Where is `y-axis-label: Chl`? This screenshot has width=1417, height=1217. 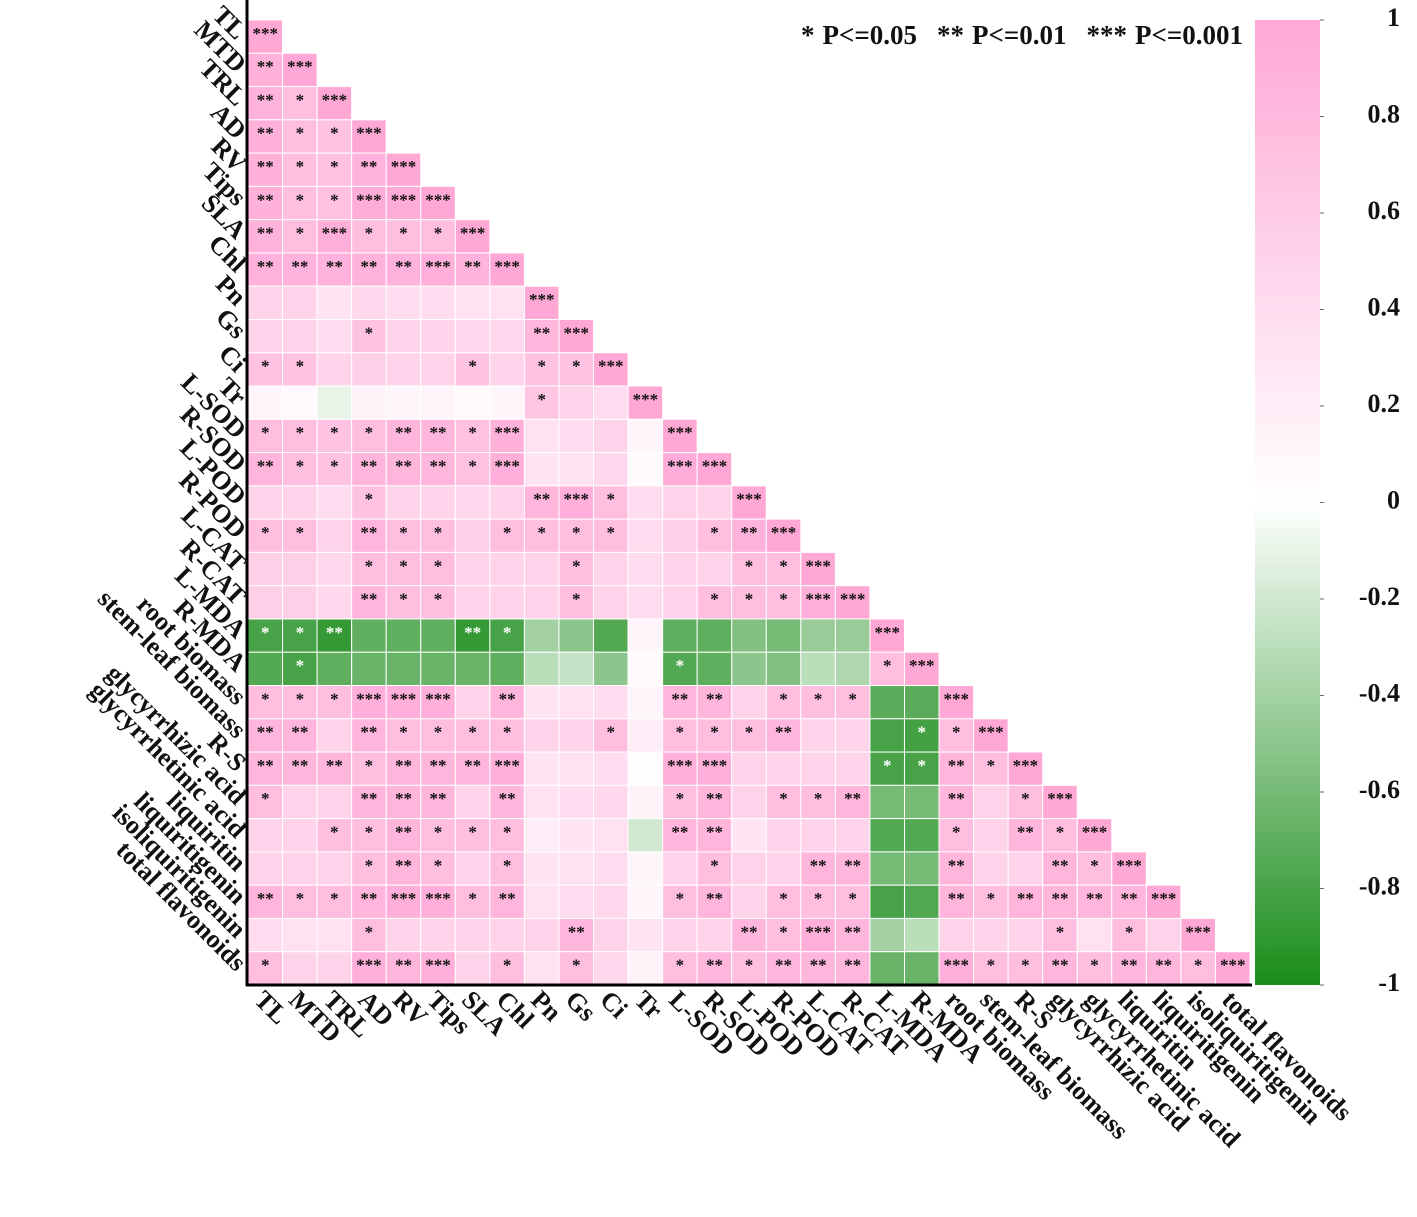
y-axis-label: Chl is located at coordinates (227, 253).